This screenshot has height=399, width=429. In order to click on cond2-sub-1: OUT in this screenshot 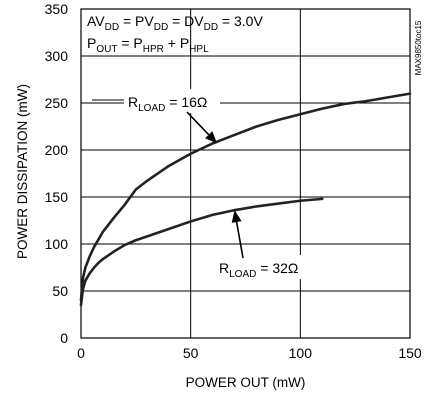, I will do `click(106, 49)`.